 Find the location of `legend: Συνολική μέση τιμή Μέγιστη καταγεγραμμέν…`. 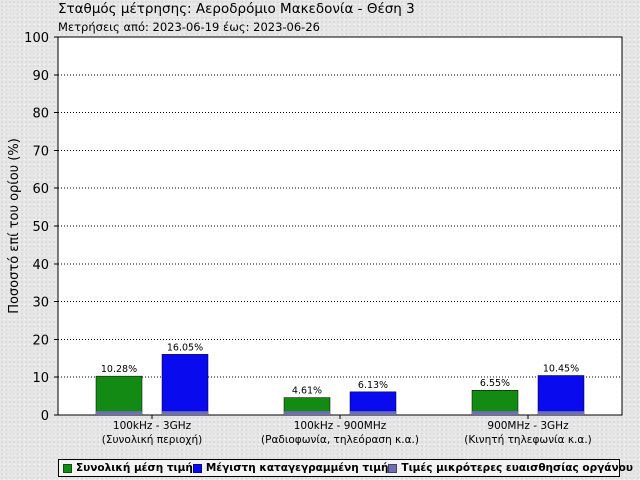

legend: Συνολική μέση τιμή Μέγιστη καταγεγραμμέν… is located at coordinates (345, 468).